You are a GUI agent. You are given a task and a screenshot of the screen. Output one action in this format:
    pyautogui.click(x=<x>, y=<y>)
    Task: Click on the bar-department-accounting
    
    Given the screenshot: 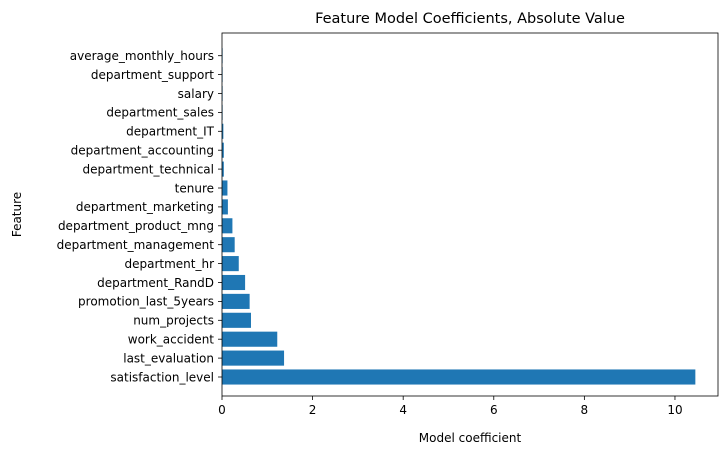 What is the action you would take?
    pyautogui.click(x=223, y=150)
    